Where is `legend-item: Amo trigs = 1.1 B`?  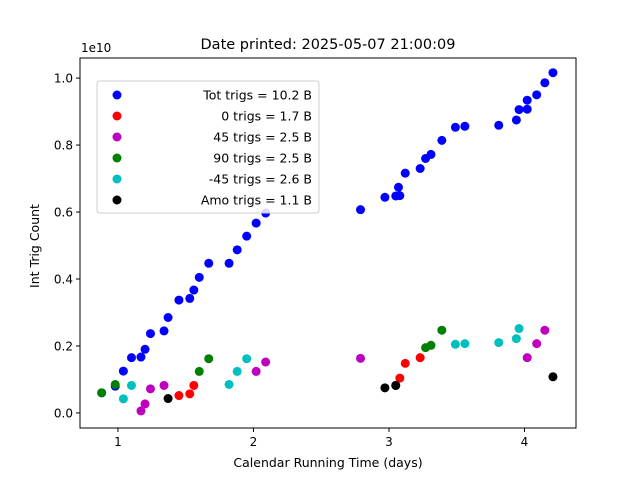 legend-item: Amo trigs = 1.1 B is located at coordinates (212, 200).